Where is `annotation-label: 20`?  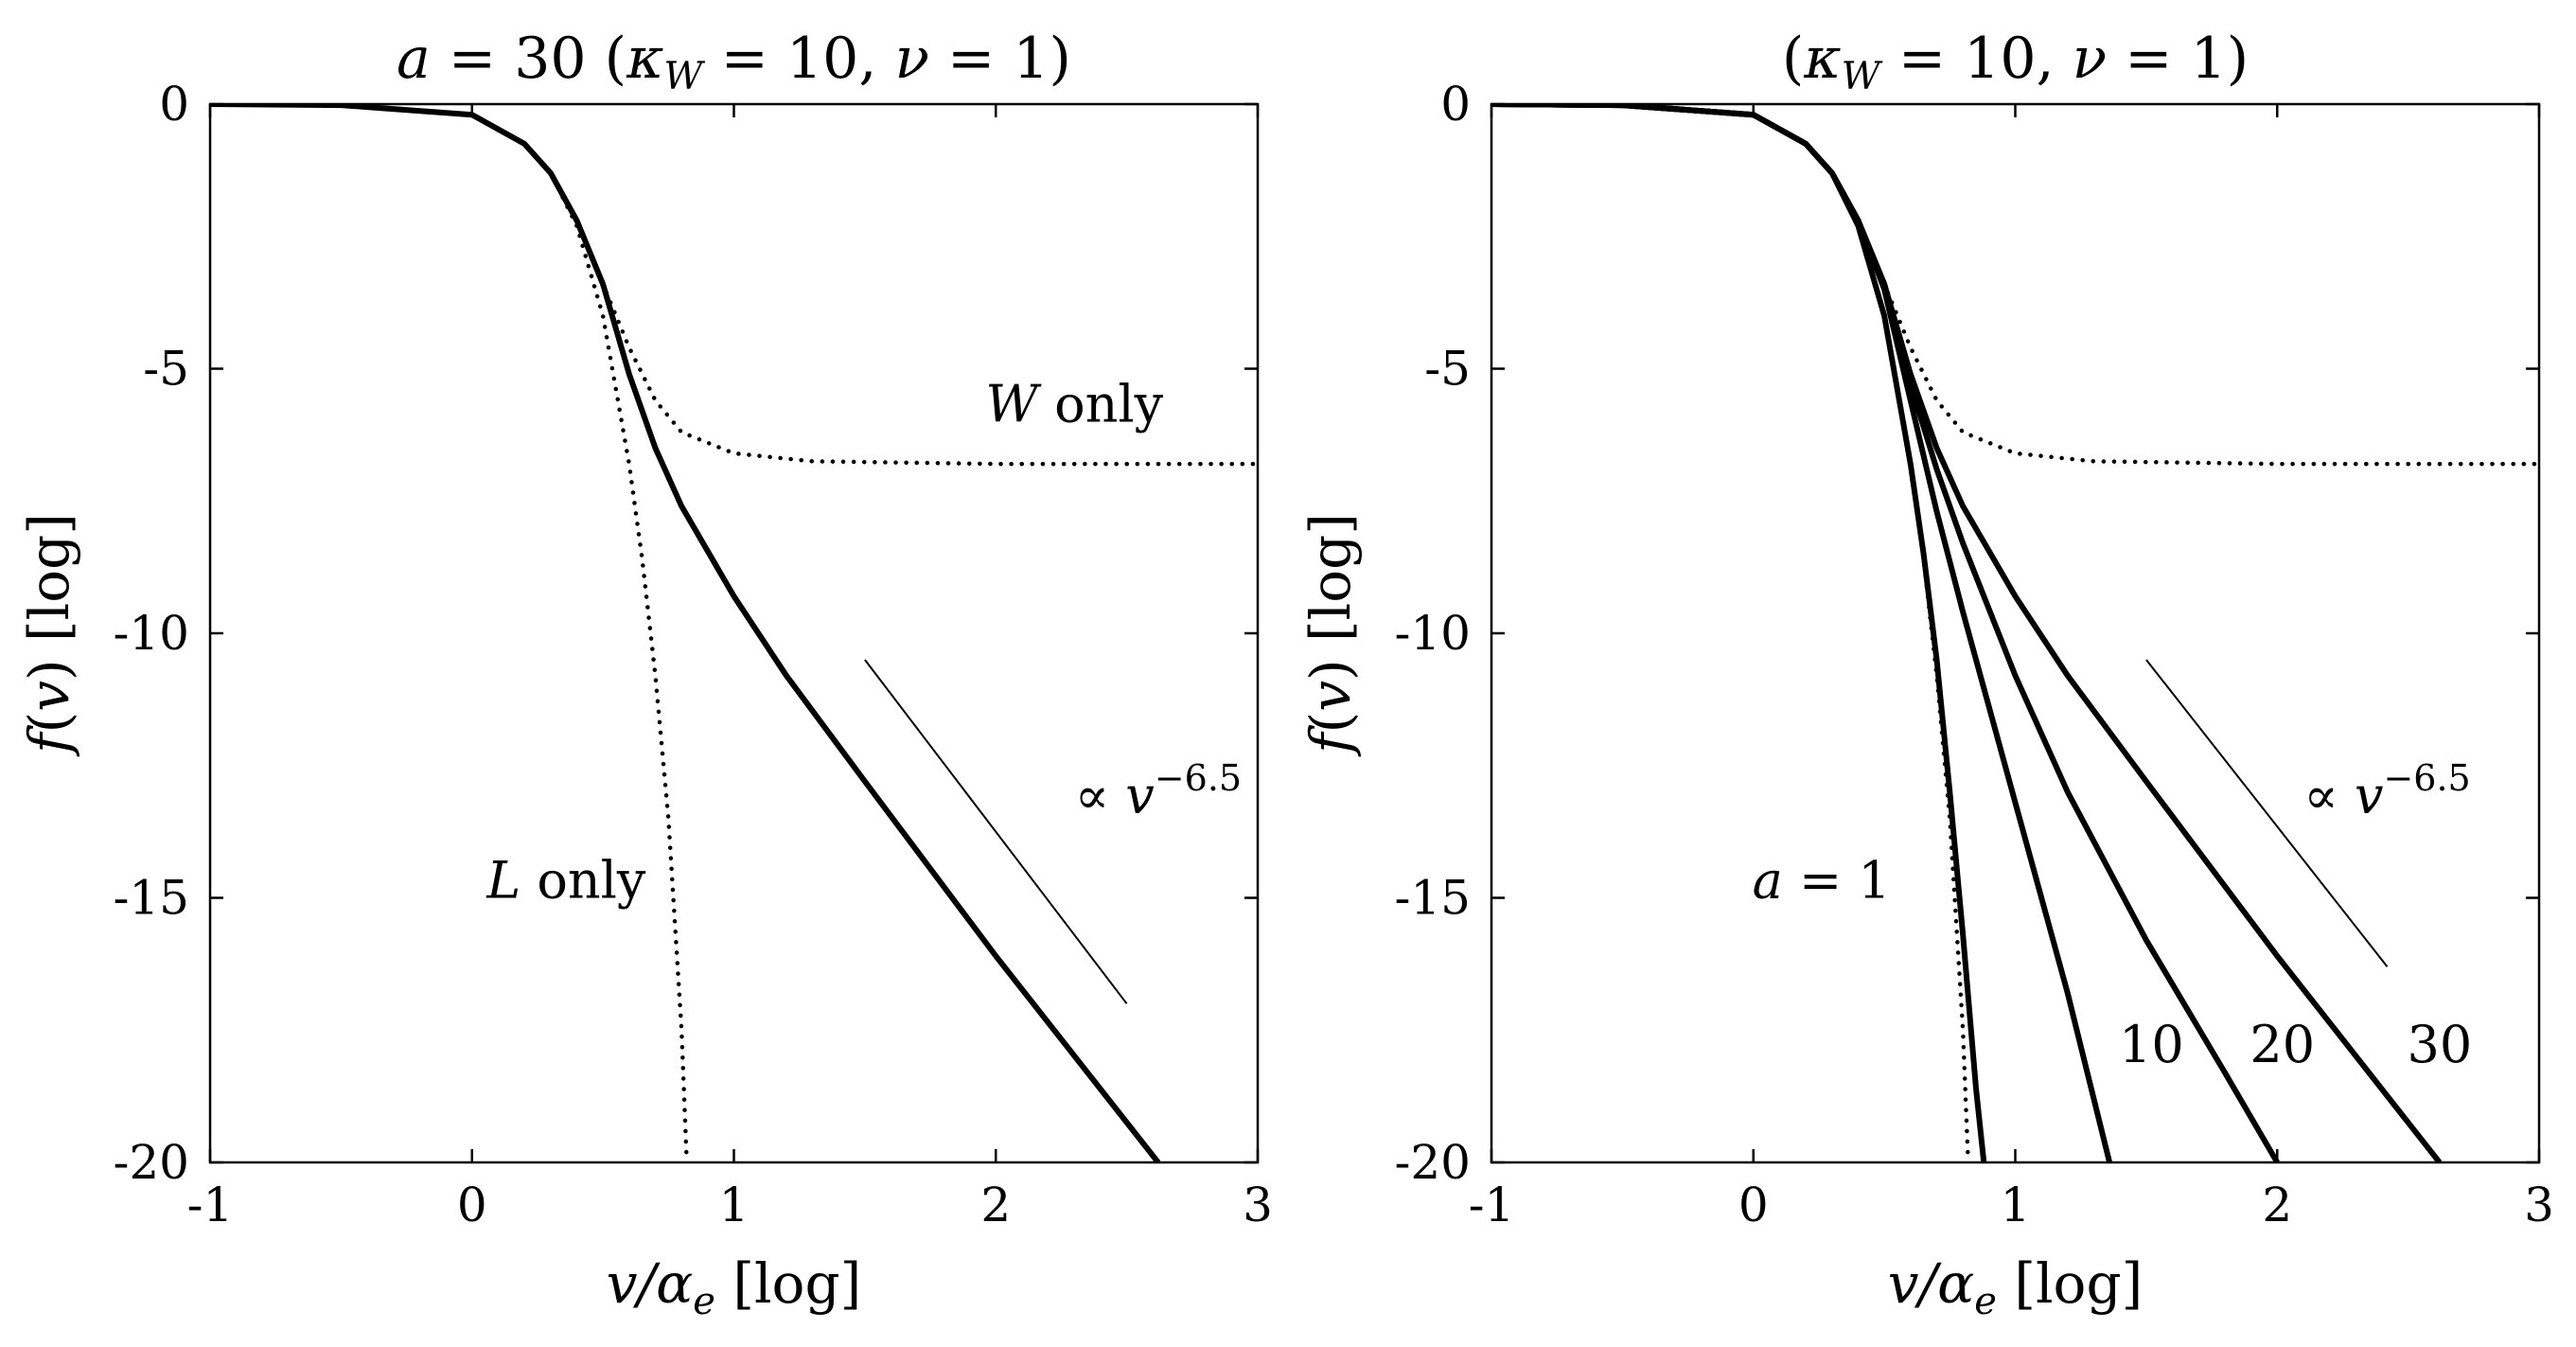 annotation-label: 20 is located at coordinates (2282, 1045).